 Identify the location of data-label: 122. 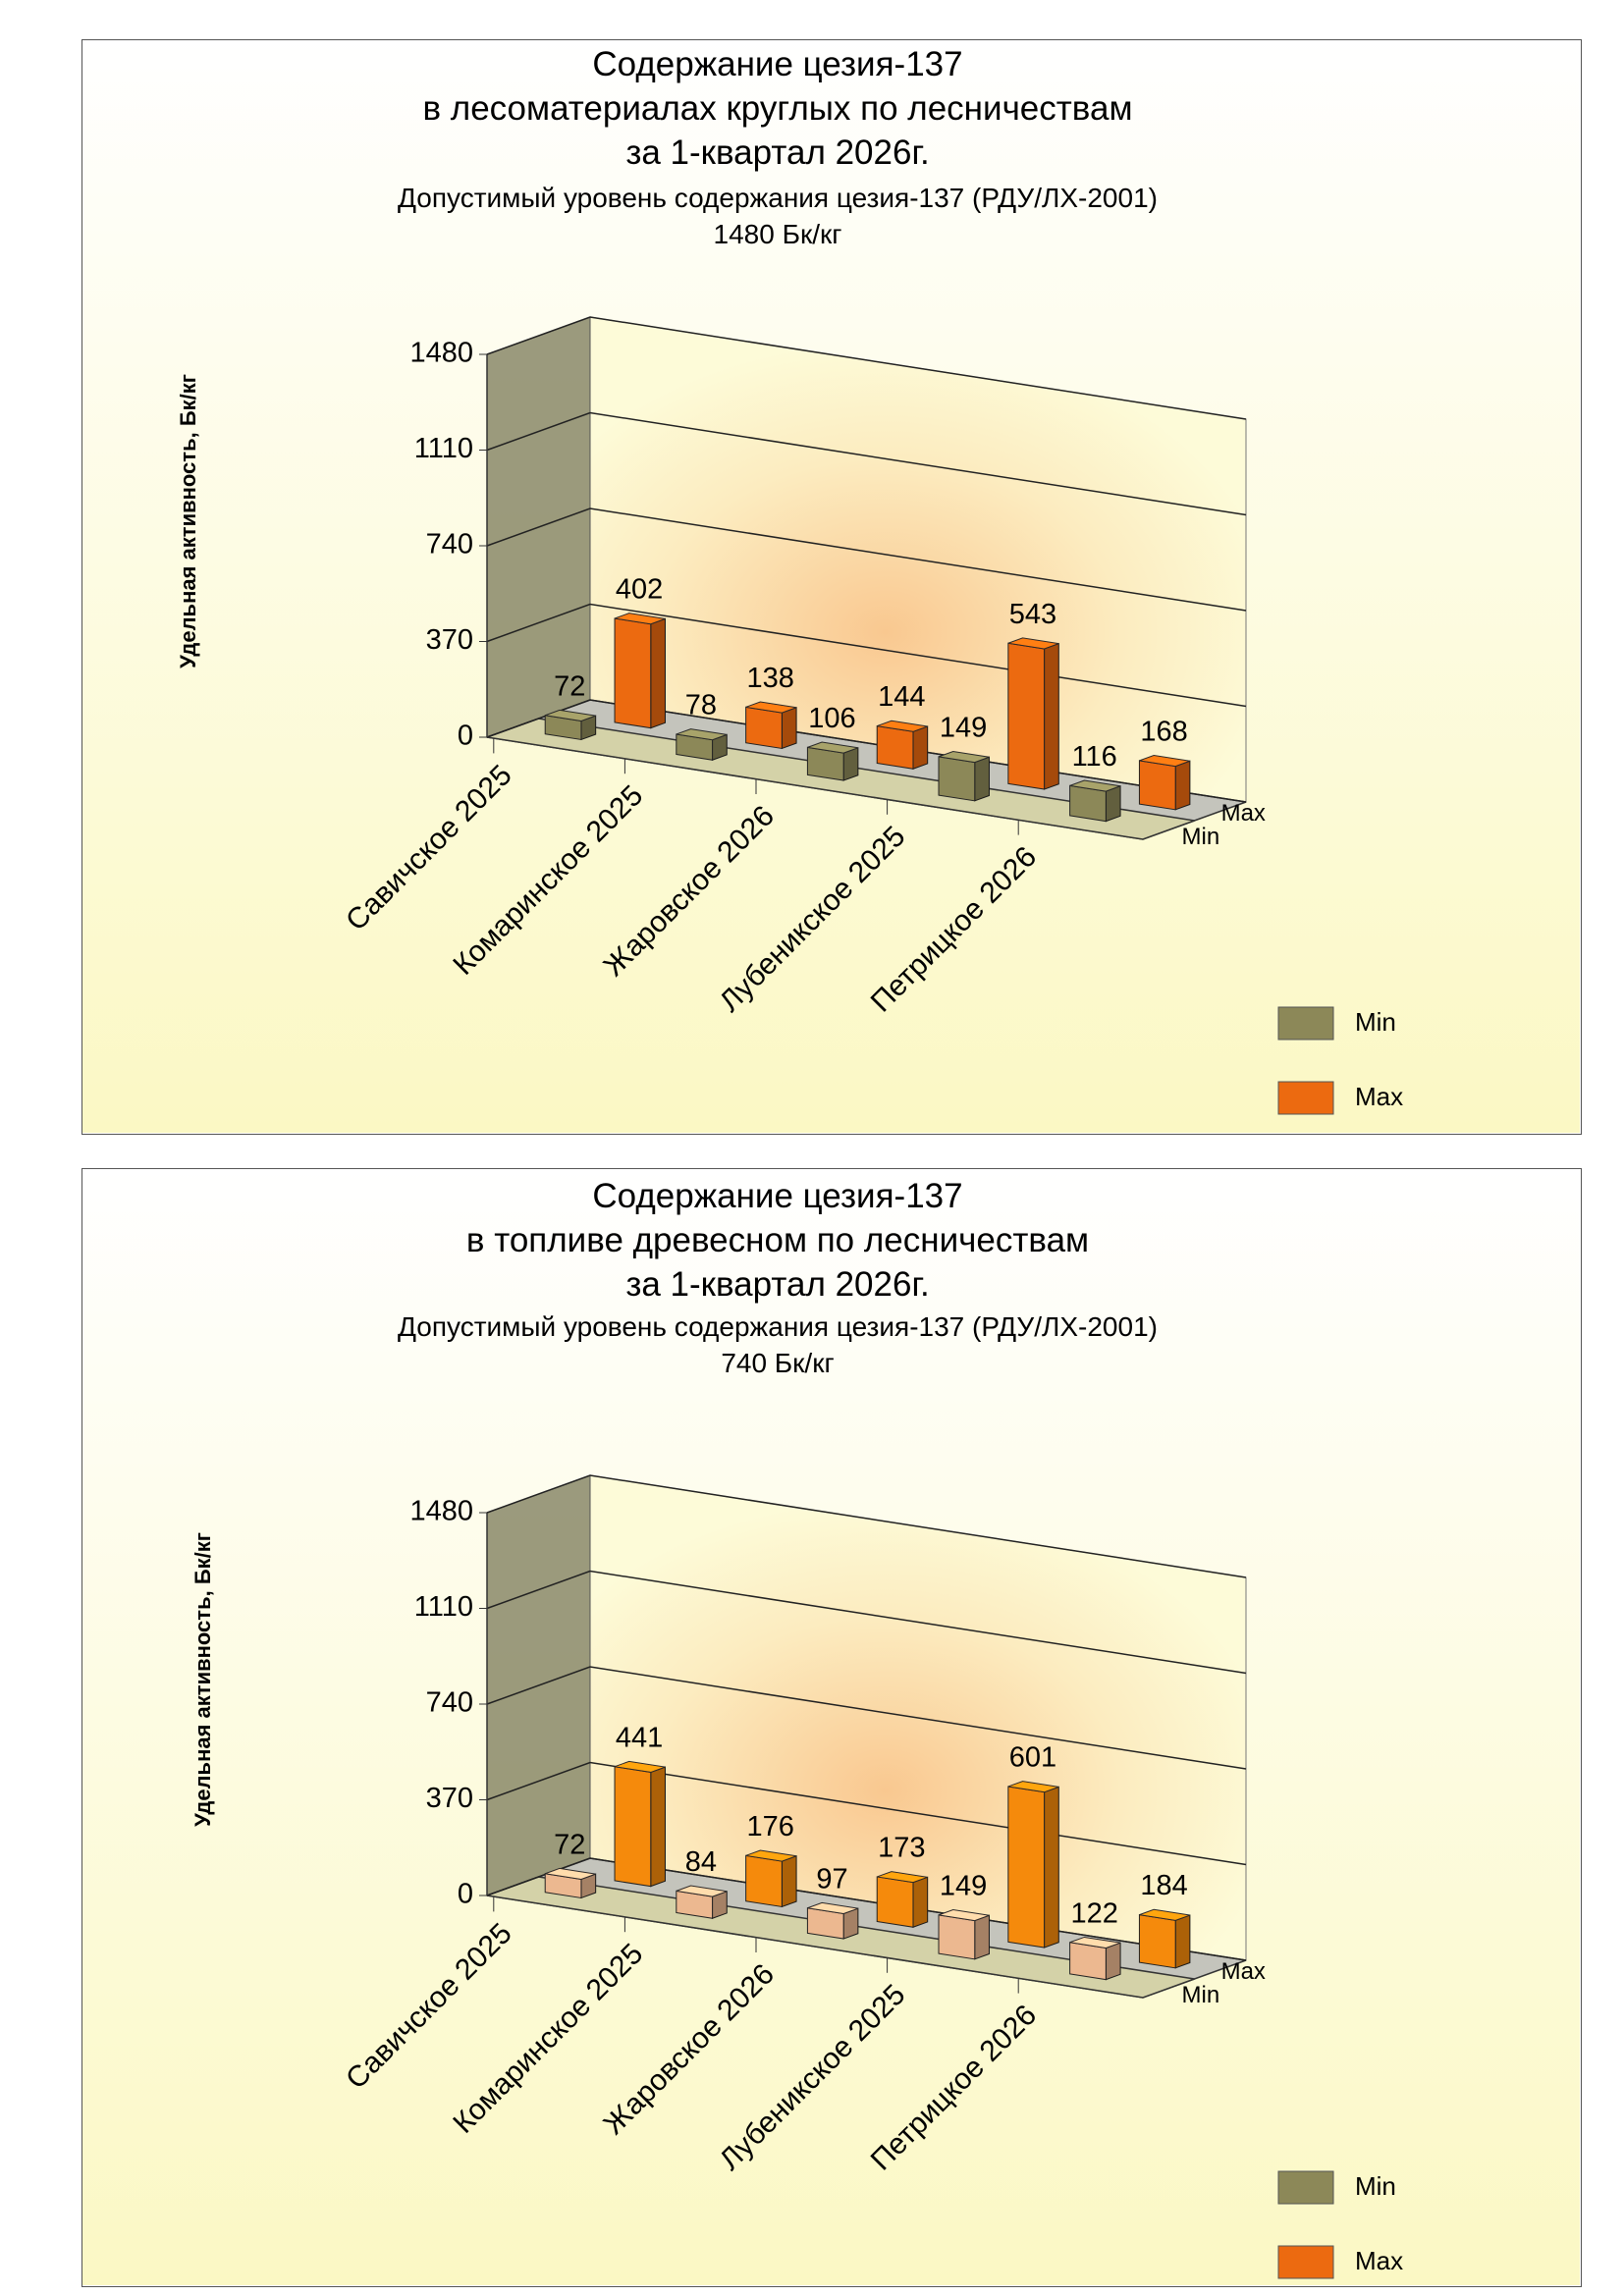
(1093, 1913).